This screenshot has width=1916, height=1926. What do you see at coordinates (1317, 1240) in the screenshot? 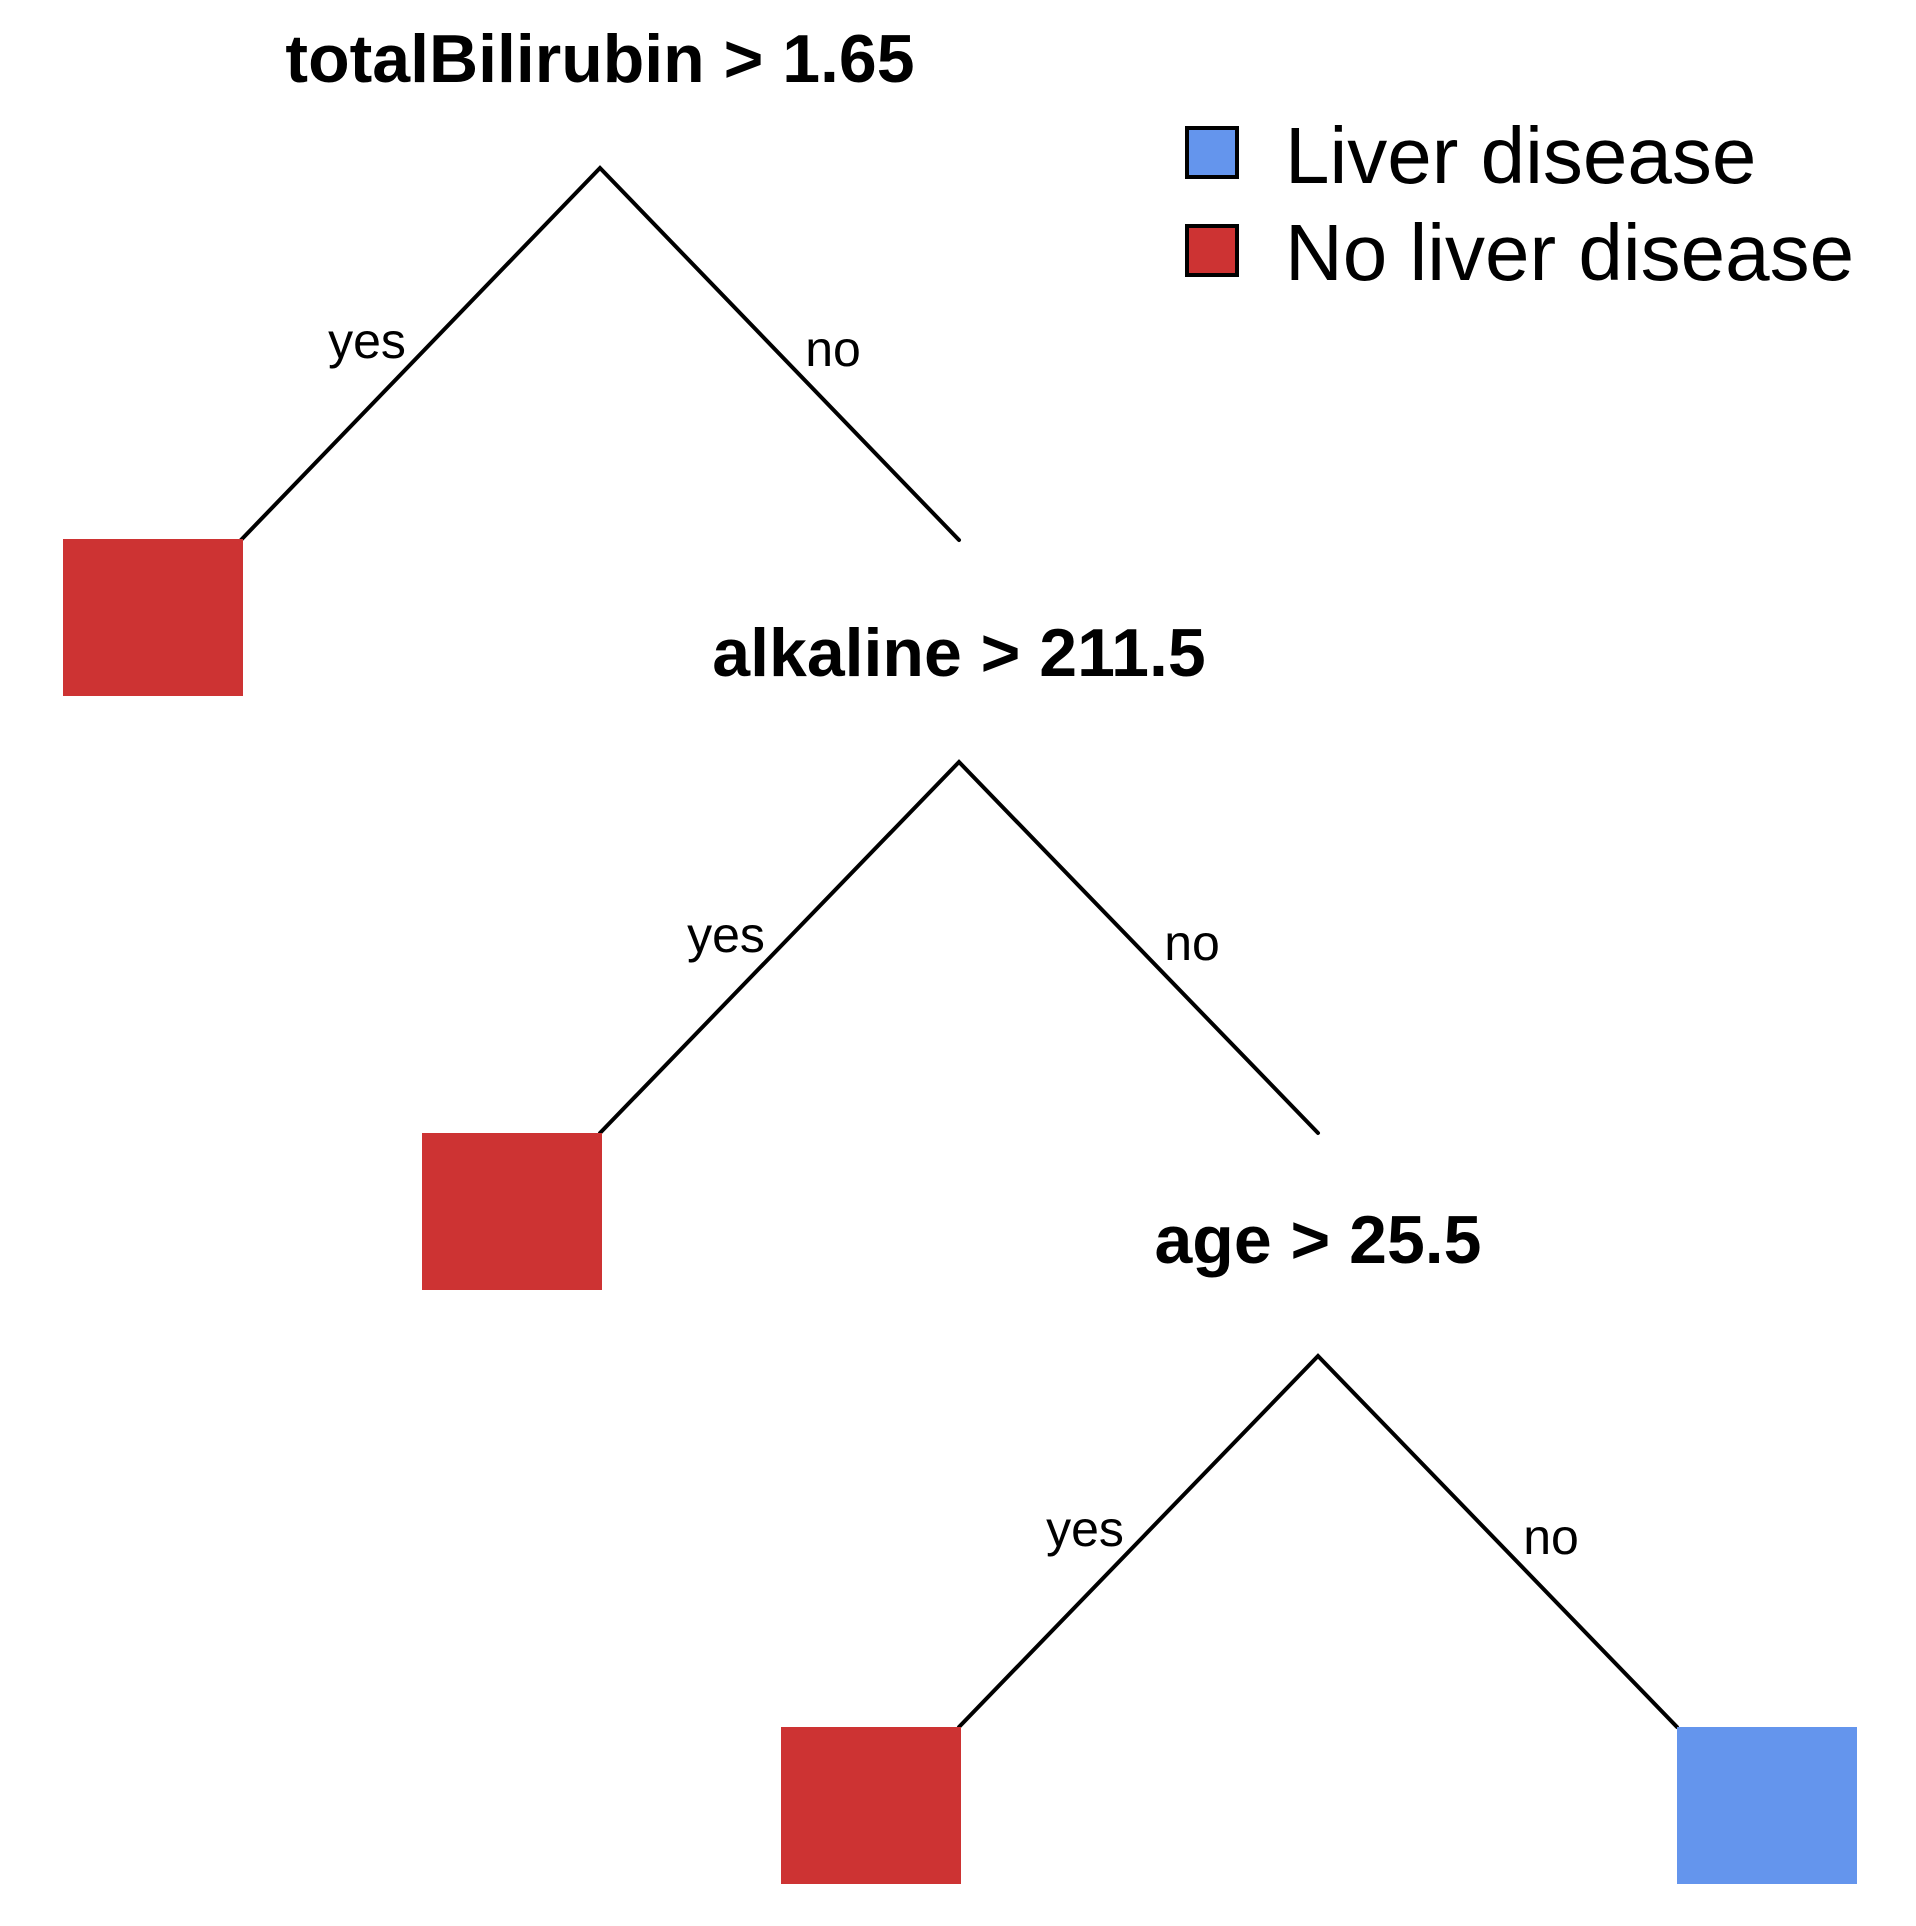
I see `split-3-condition: age > 25.5` at bounding box center [1317, 1240].